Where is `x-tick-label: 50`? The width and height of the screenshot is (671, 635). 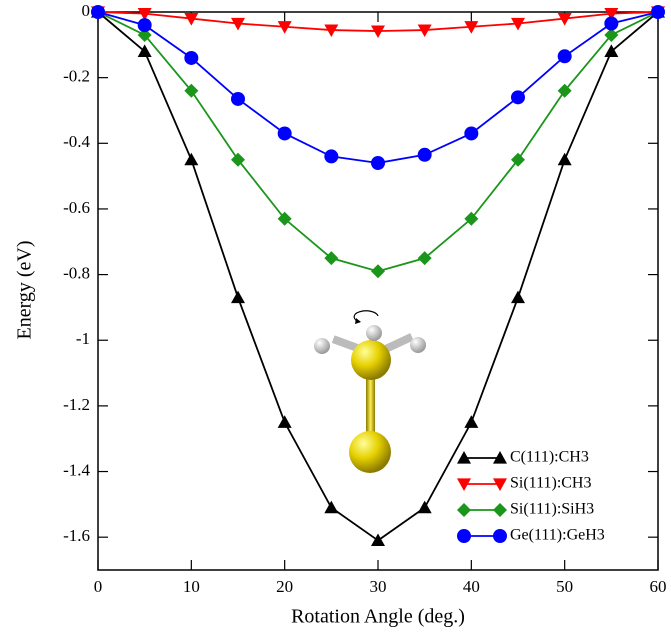
x-tick-label: 50 is located at coordinates (564, 586).